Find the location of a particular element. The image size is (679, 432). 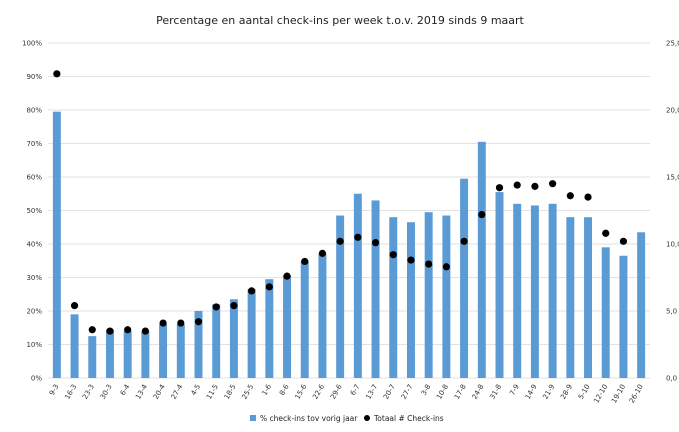

left-tick-label: 0% is located at coordinates (36, 379).